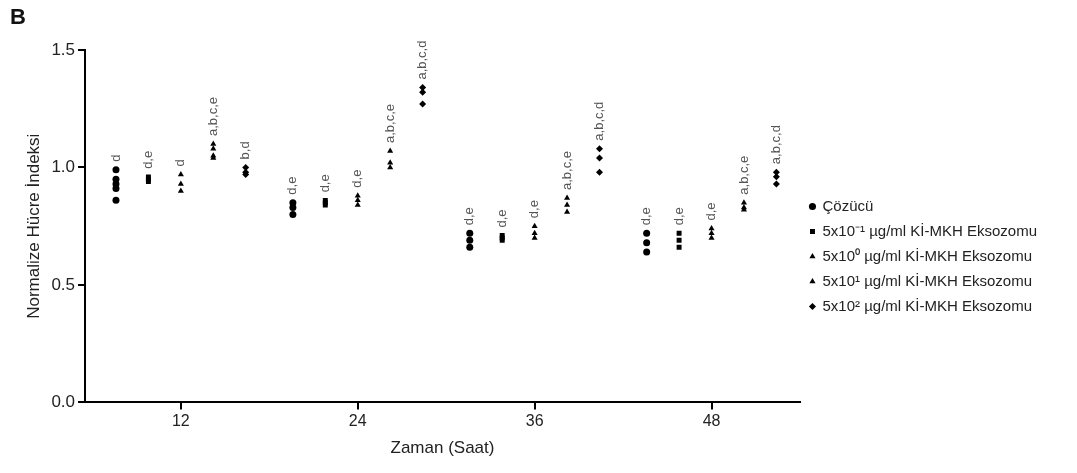 The width and height of the screenshot is (1077, 473). Describe the element at coordinates (929, 230) in the screenshot. I see `legend-label: 5x10⁻¹ µg/ml Kİ-MKH Eksozomu` at that location.